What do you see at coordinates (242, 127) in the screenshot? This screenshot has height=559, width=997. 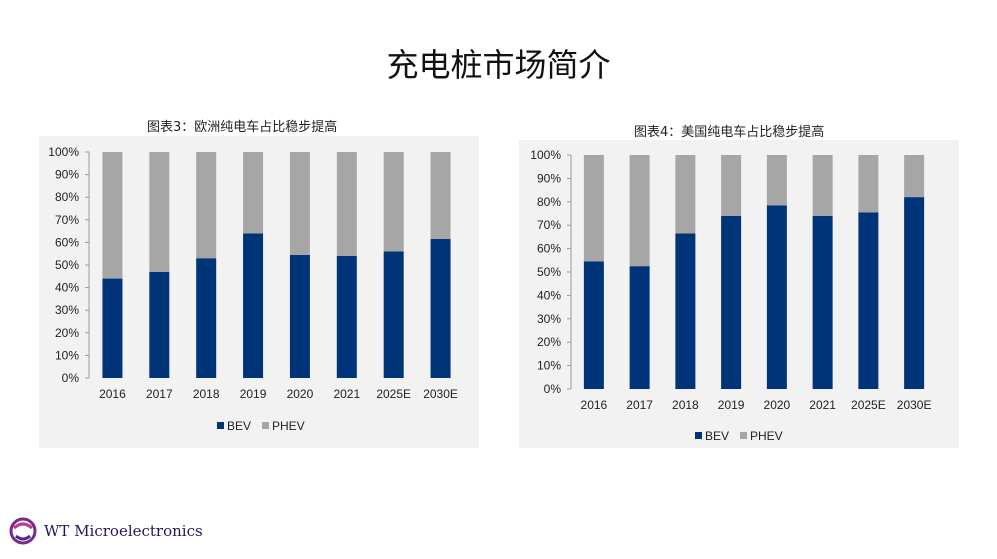 I see `chart-1-title: 图表3：欧洲纯电车占比稳步提高` at bounding box center [242, 127].